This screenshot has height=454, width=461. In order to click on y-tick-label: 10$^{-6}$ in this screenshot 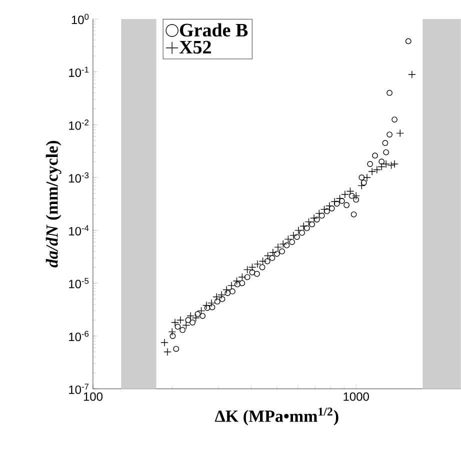, I will do `click(79, 336)`.